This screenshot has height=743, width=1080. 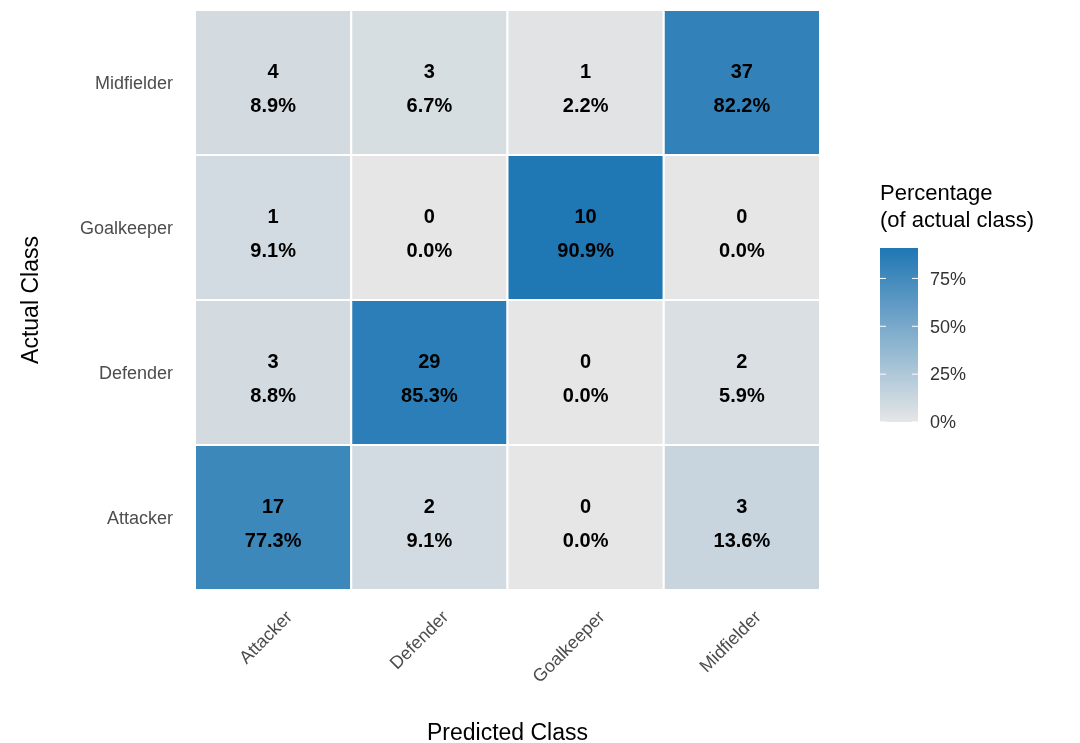 What do you see at coordinates (133, 82) in the screenshot?
I see `y-tick-label: Midfielder` at bounding box center [133, 82].